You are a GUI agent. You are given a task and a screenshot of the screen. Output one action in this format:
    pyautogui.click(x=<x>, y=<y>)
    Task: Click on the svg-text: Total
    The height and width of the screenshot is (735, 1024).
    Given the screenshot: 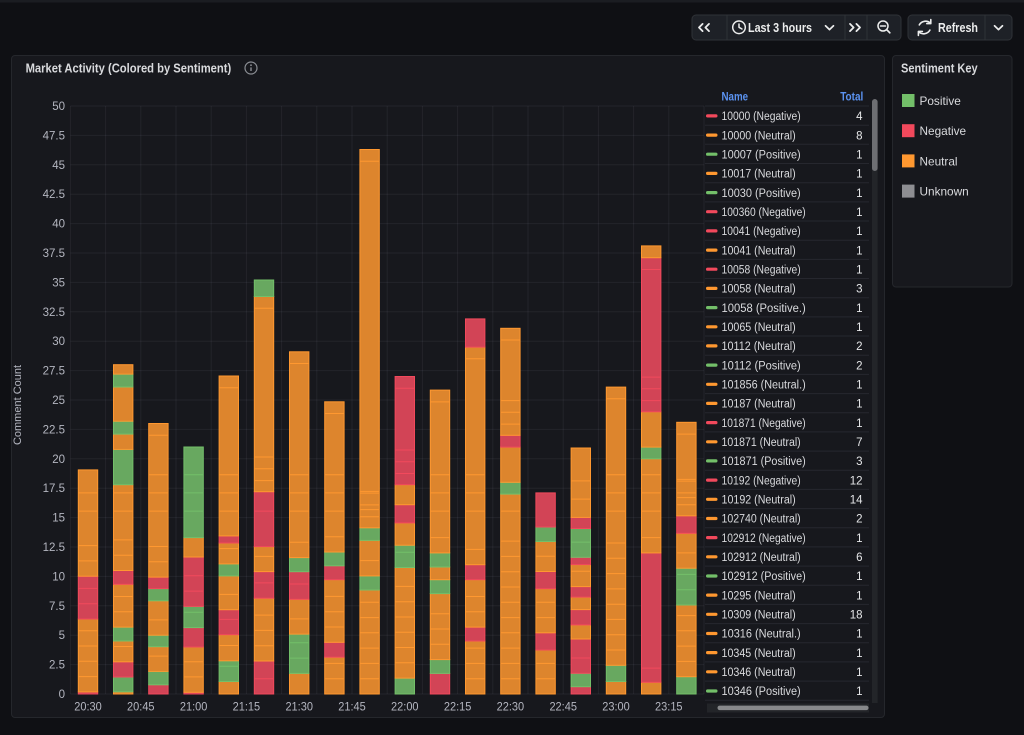 What is the action you would take?
    pyautogui.click(x=851, y=97)
    